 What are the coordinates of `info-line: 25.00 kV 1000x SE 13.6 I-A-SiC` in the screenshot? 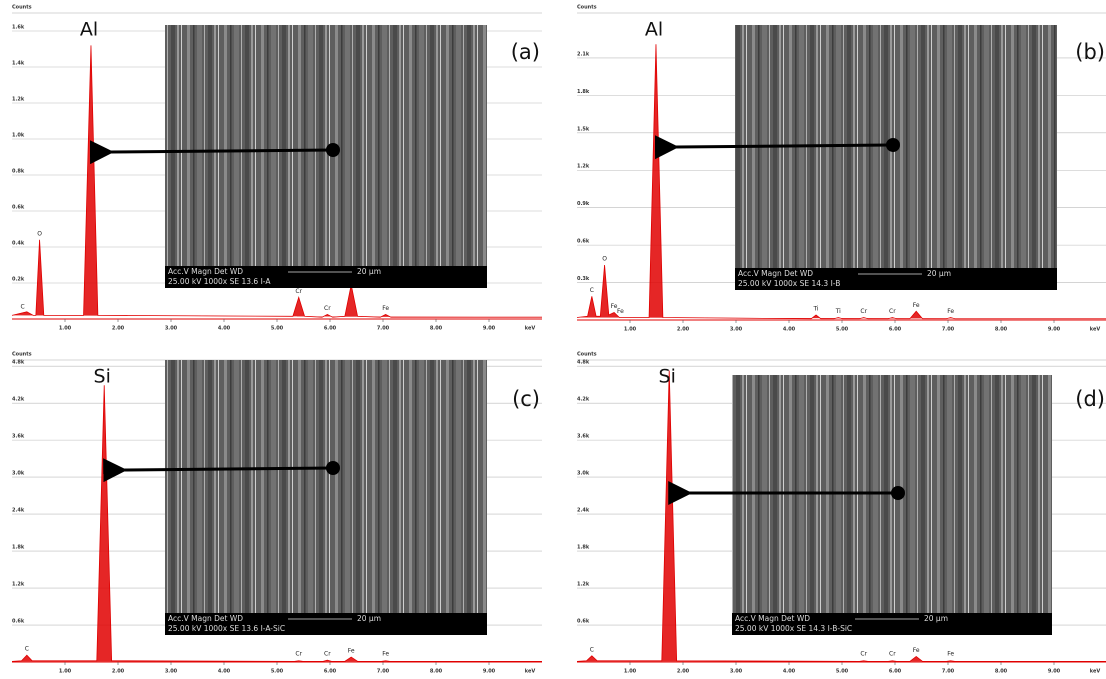 It's located at (226, 628).